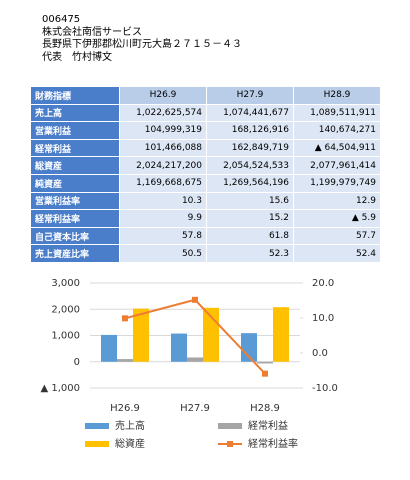 The height and width of the screenshot is (480, 410). Describe the element at coordinates (75, 148) in the screenshot. I see `row-label: 経常利益` at that location.